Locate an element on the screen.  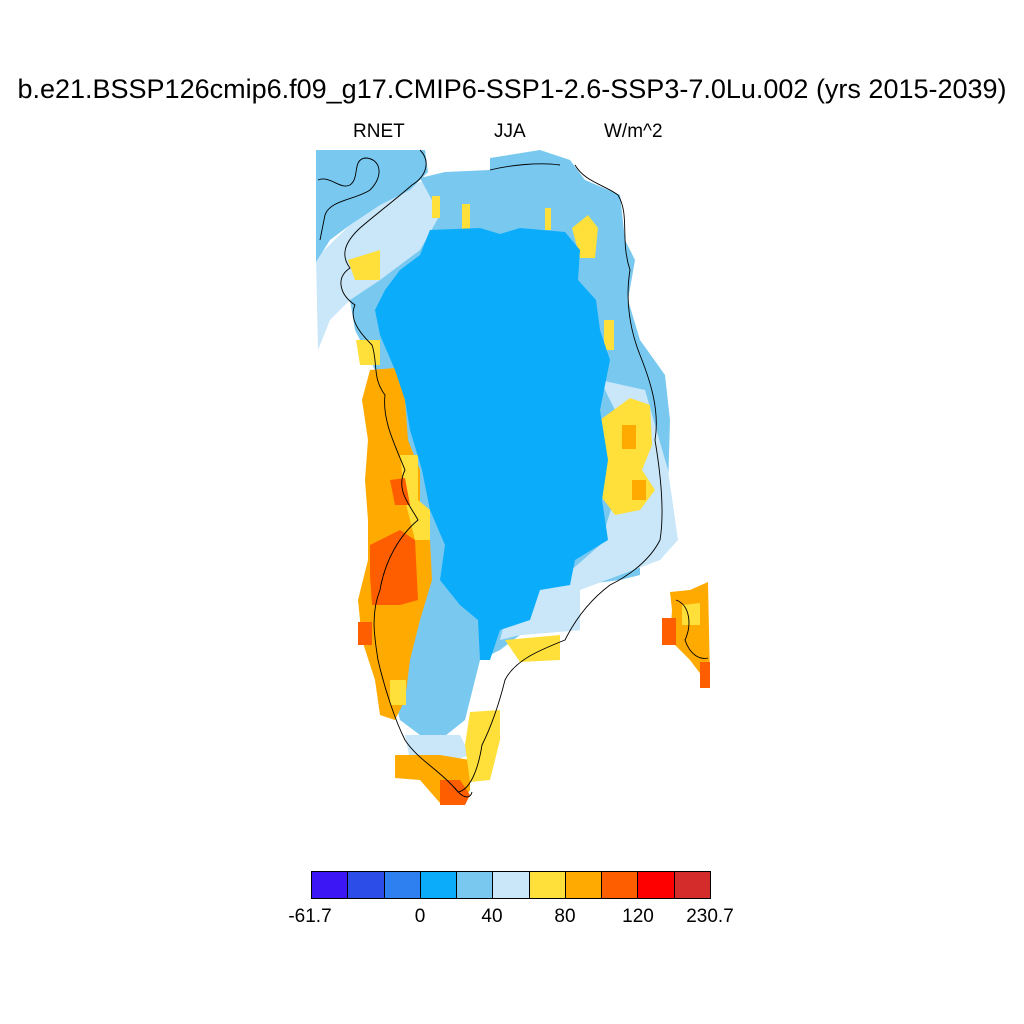
colorbar is located at coordinates (511, 885).